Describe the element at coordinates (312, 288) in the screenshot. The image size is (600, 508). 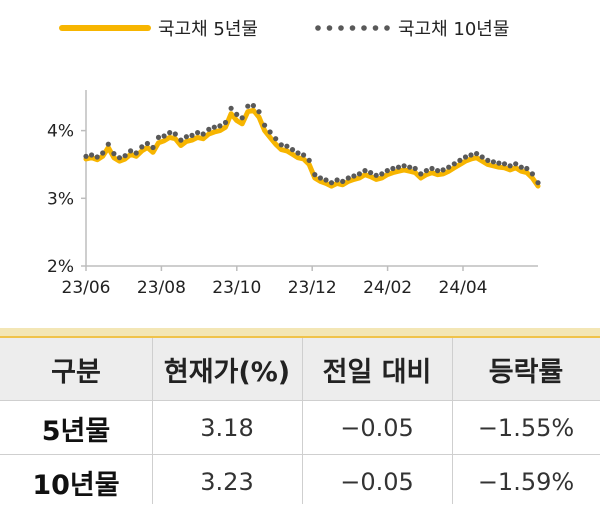
I see `x-tick-label: 23/12` at that location.